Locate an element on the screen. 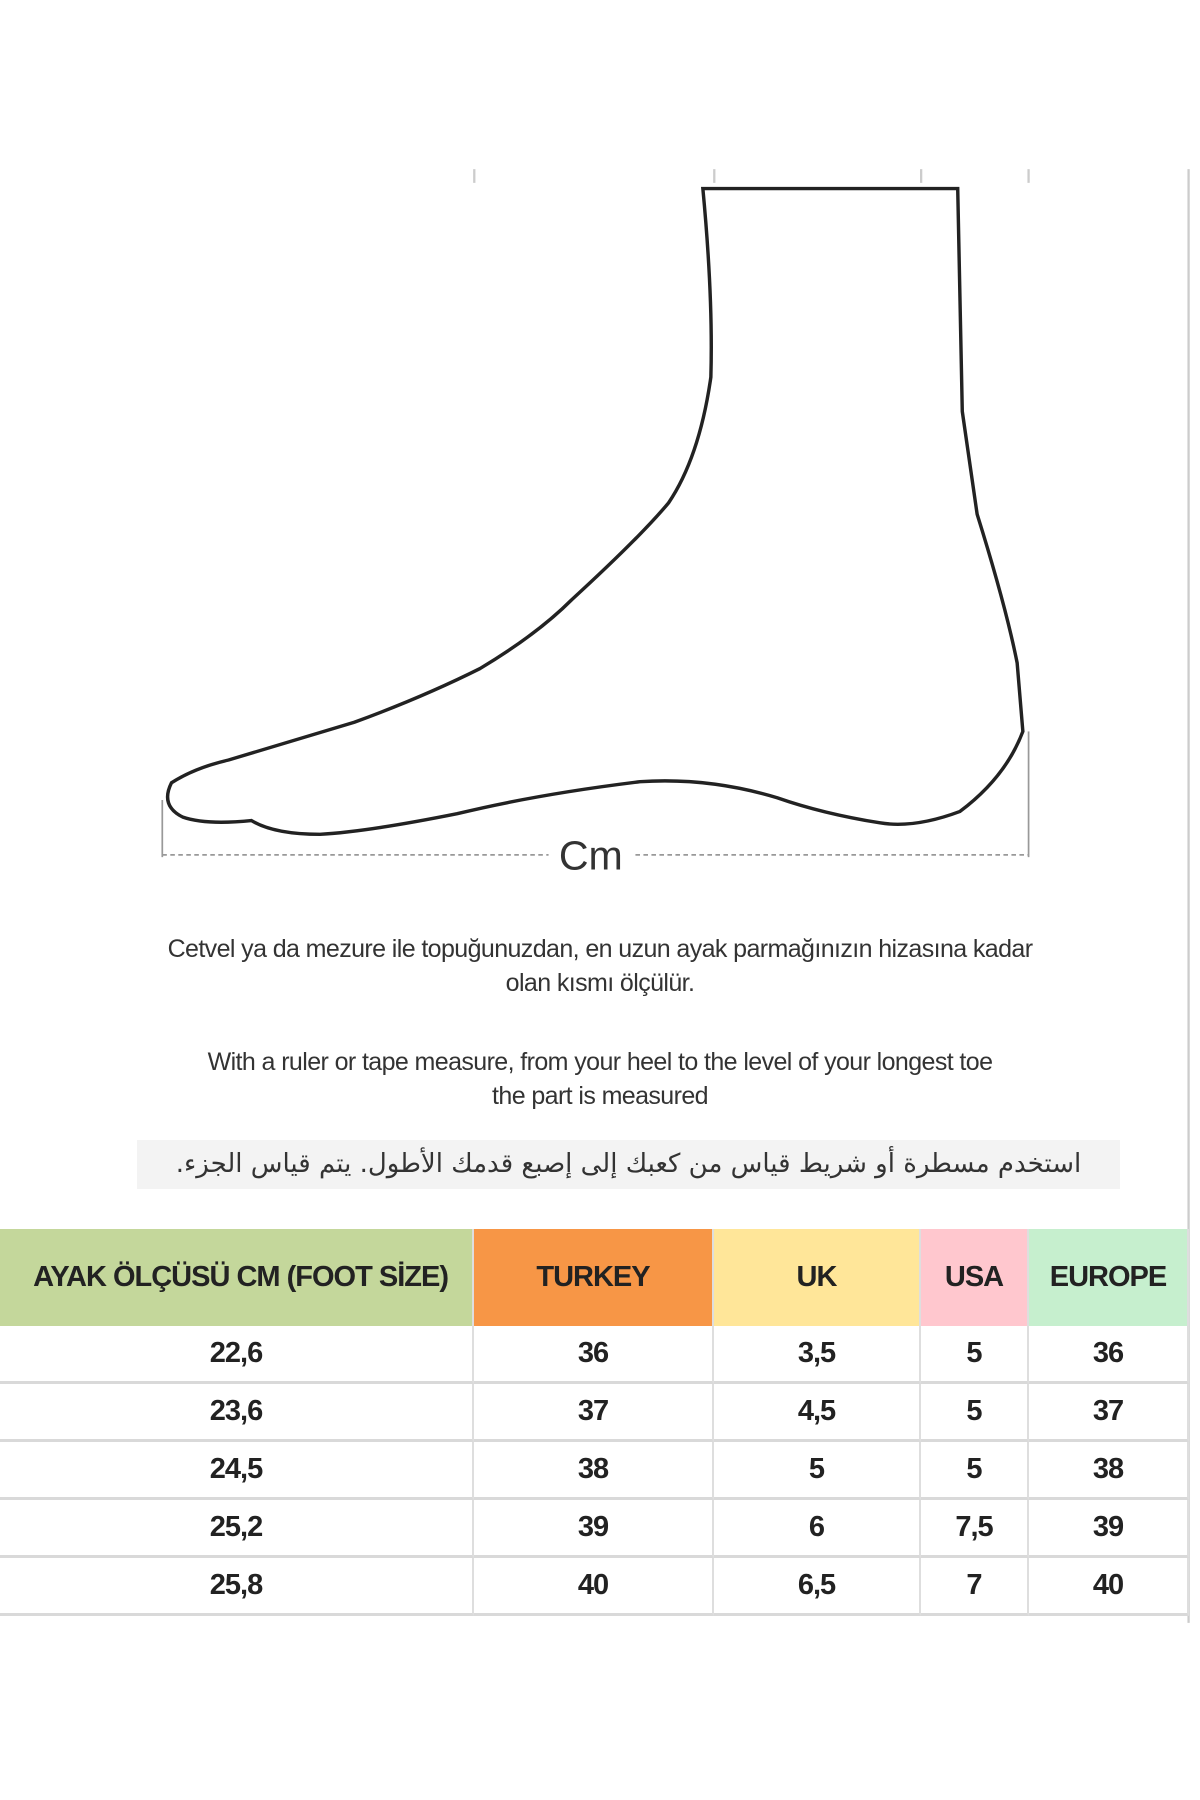 The width and height of the screenshot is (1200, 1800). table-cell: 6 is located at coordinates (817, 1529).